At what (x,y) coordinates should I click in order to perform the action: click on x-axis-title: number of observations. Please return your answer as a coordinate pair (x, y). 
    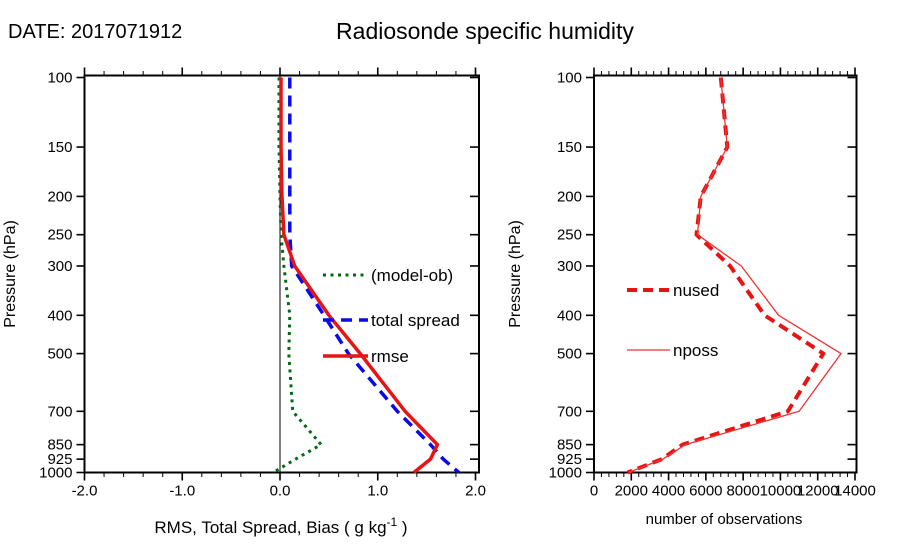
    Looking at the image, I should click on (724, 519).